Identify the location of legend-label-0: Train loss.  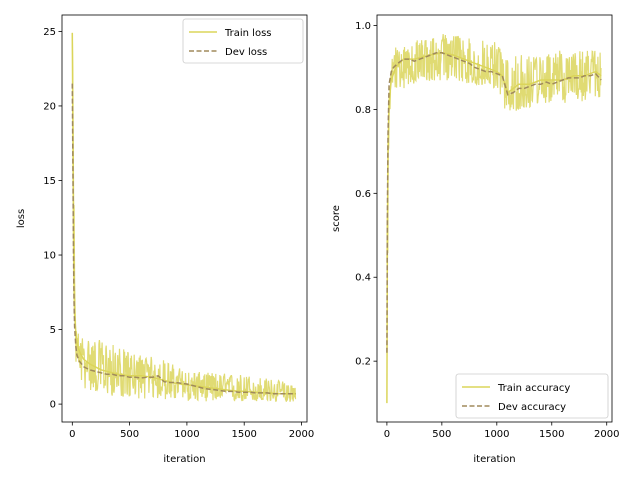
(248, 33).